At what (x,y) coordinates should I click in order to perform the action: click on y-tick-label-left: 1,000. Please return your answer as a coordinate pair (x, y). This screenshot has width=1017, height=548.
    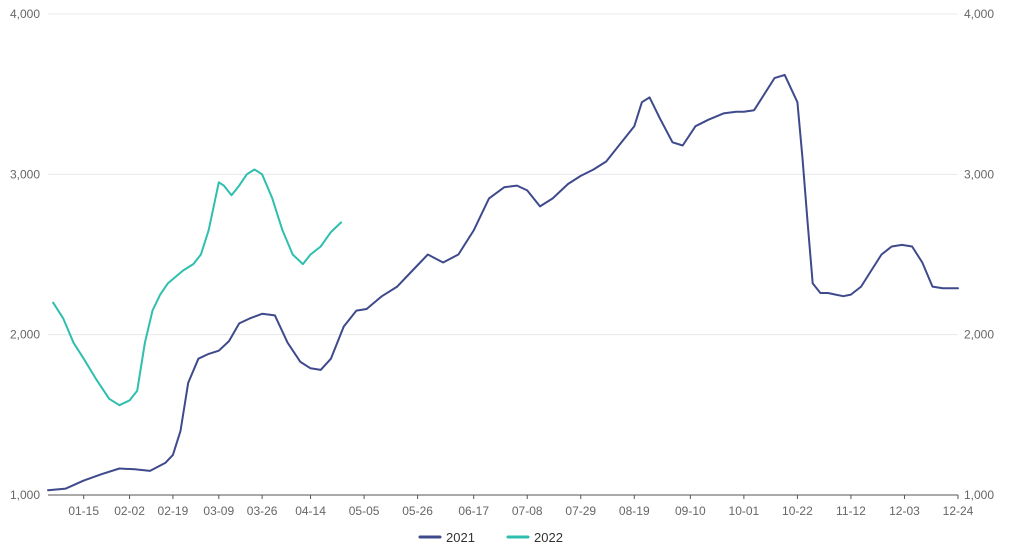
    Looking at the image, I should click on (25, 495).